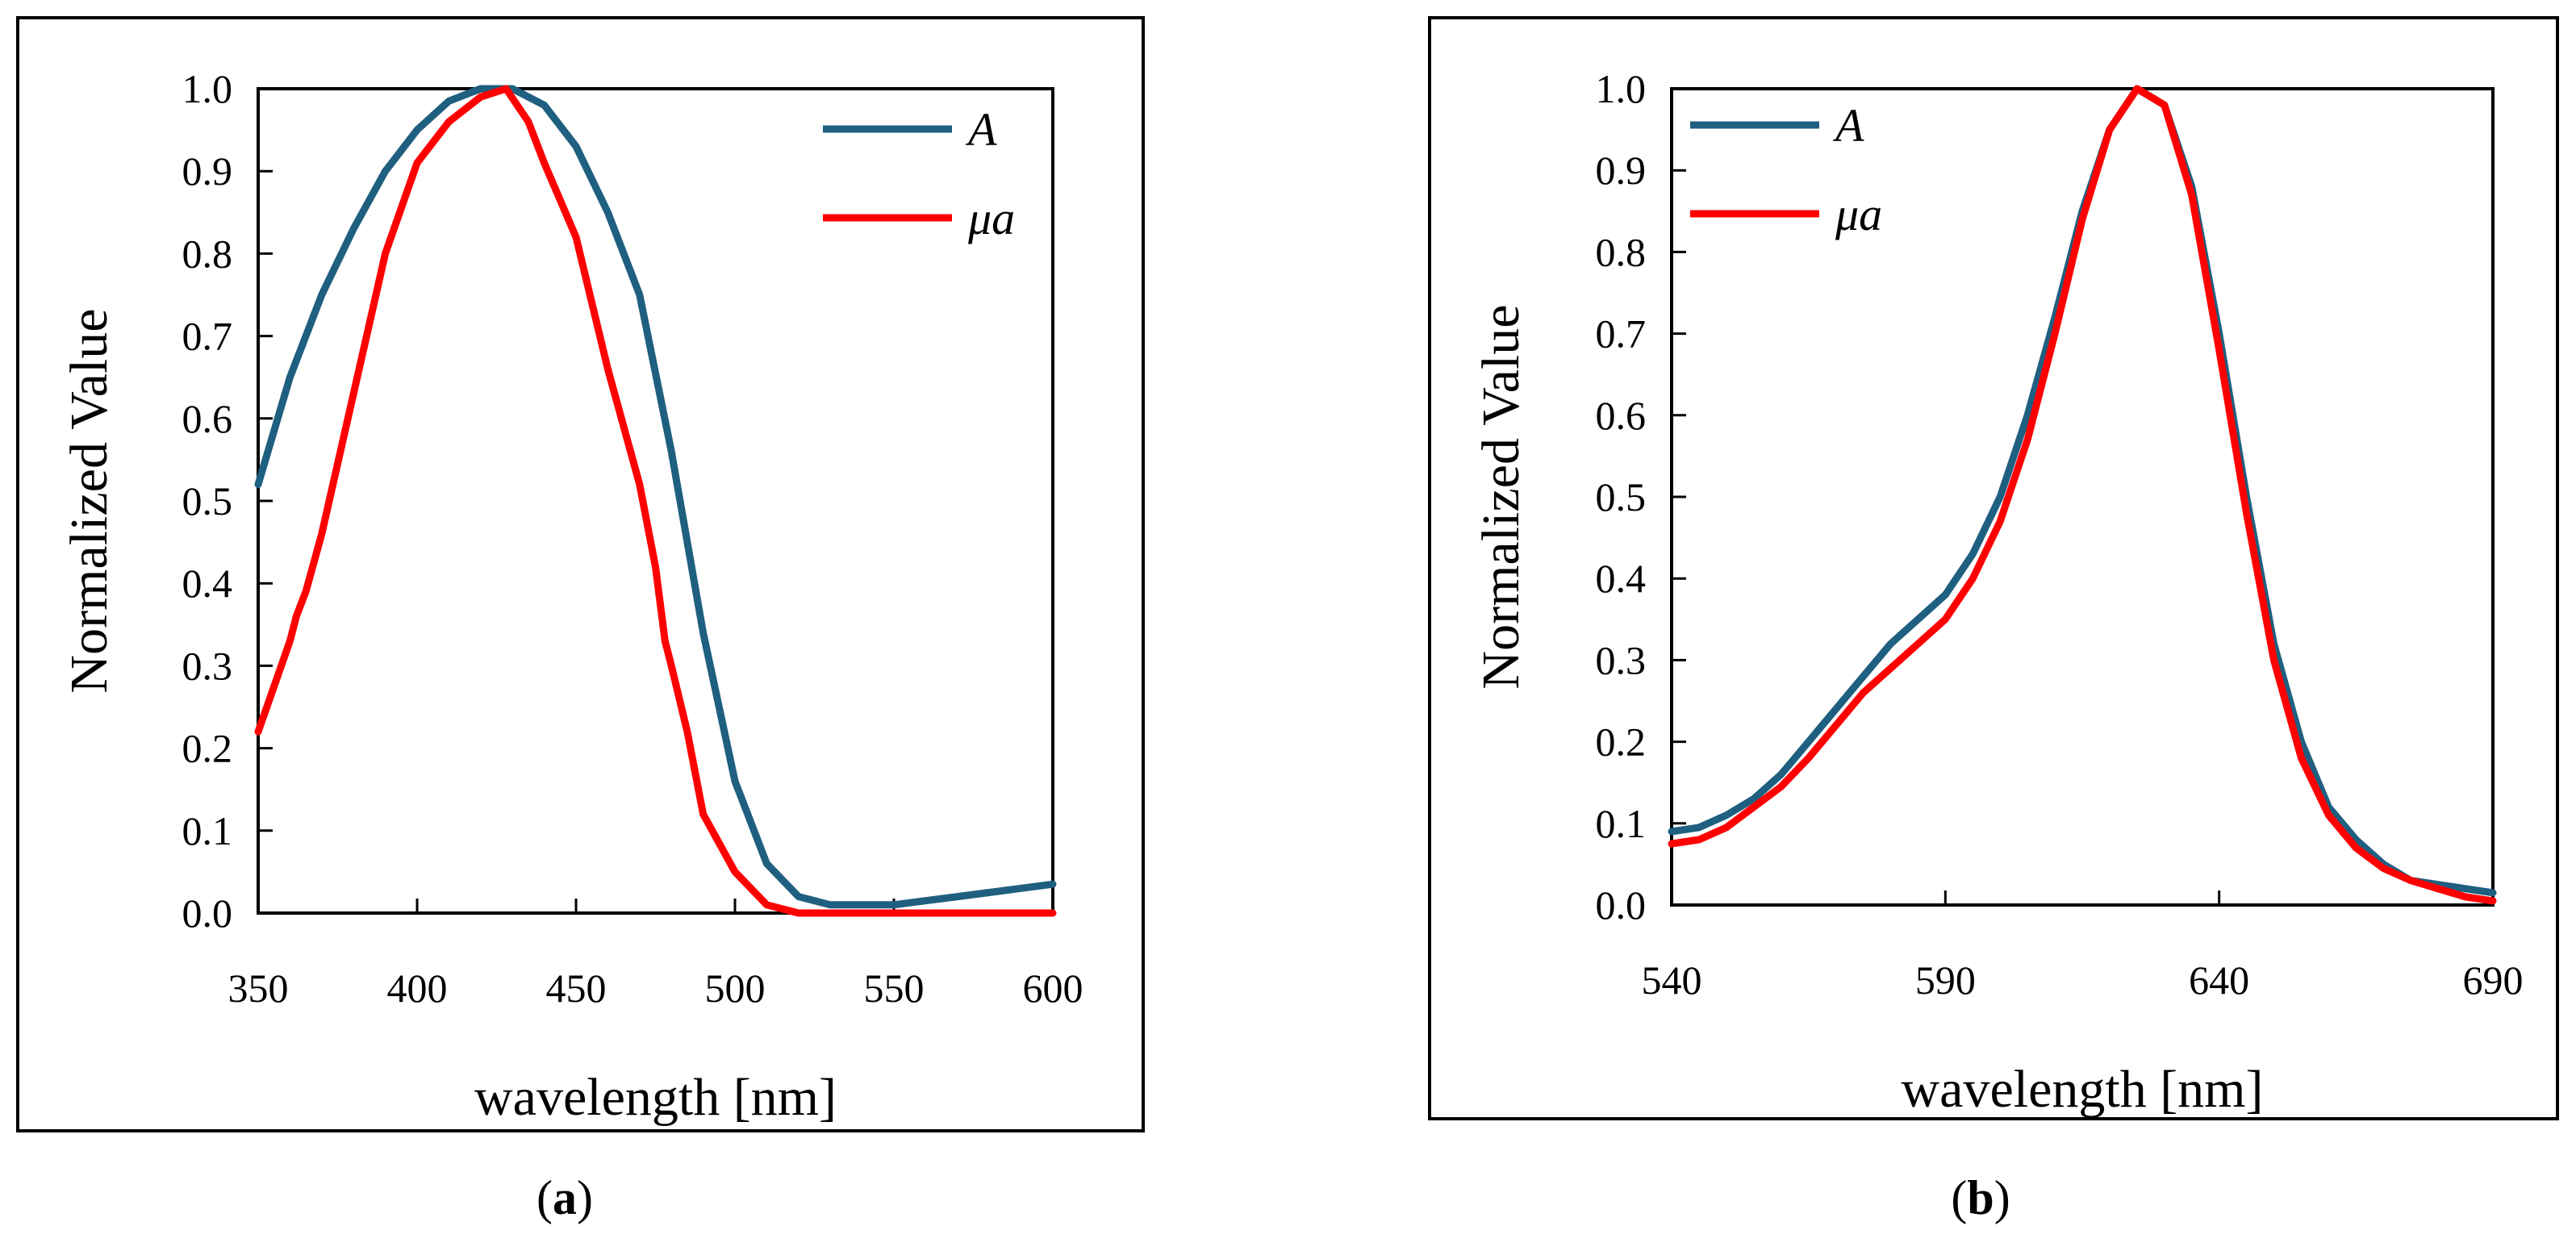 The height and width of the screenshot is (1247, 2576). I want to click on x-tick-label: 500, so click(735, 988).